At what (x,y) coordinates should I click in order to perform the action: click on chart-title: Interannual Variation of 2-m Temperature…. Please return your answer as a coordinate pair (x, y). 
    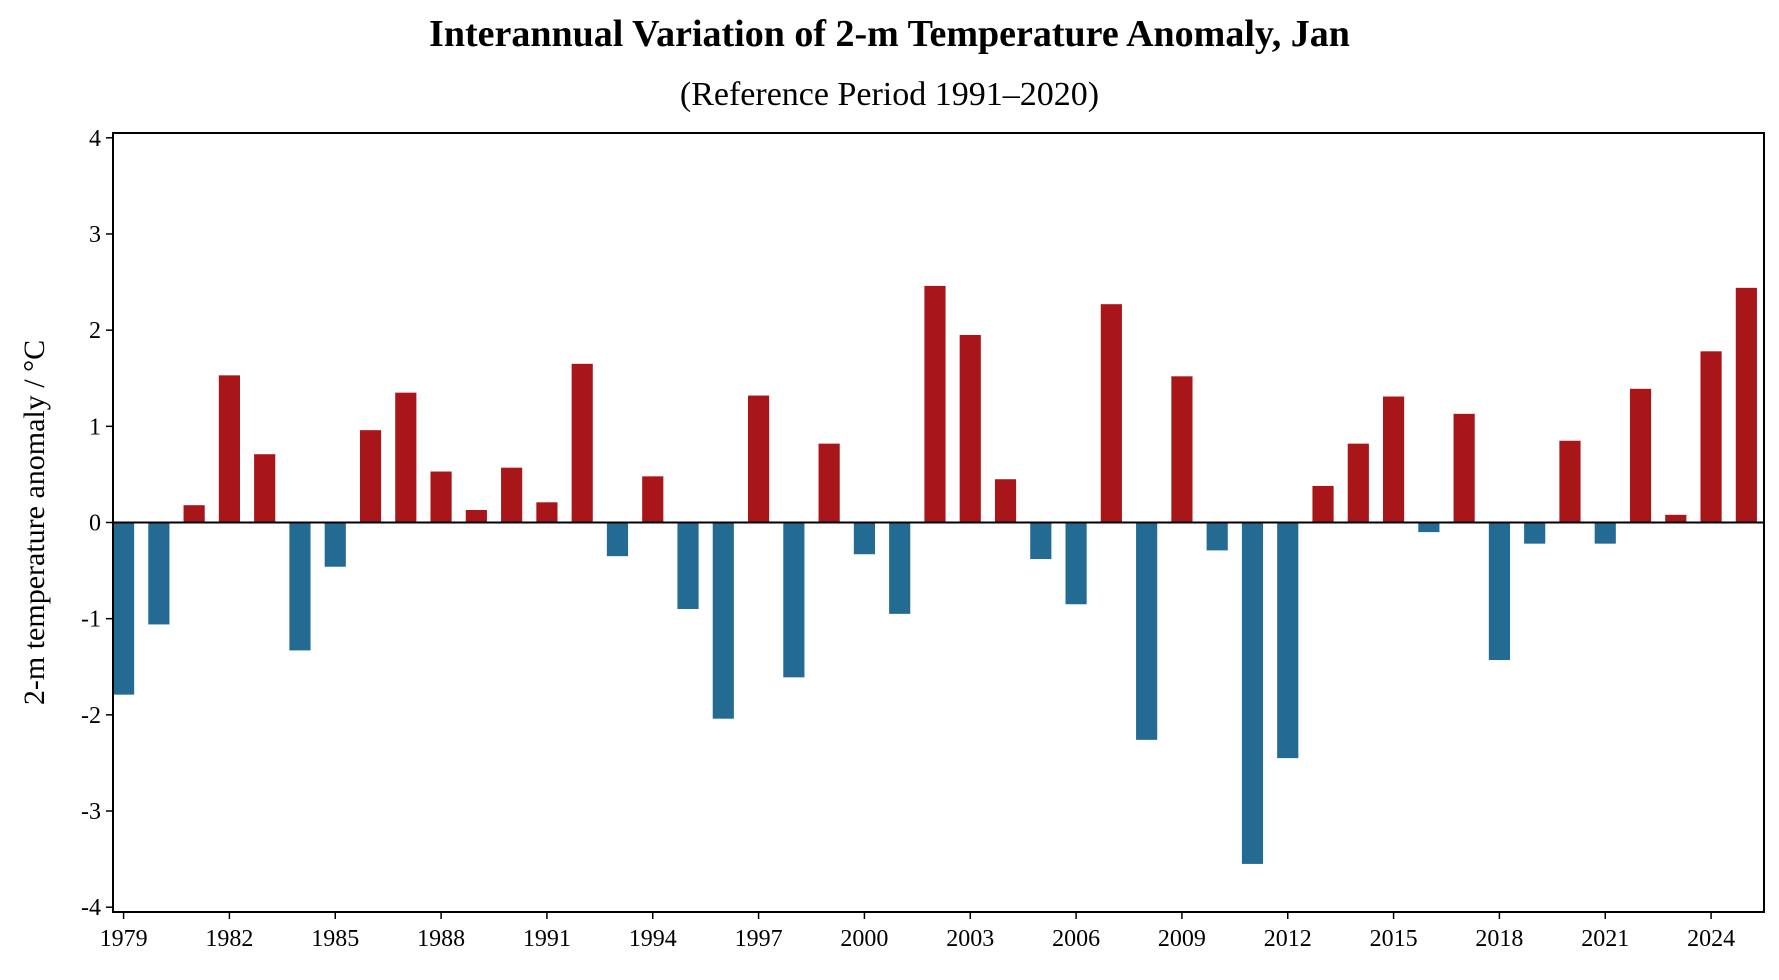
    Looking at the image, I should click on (889, 34).